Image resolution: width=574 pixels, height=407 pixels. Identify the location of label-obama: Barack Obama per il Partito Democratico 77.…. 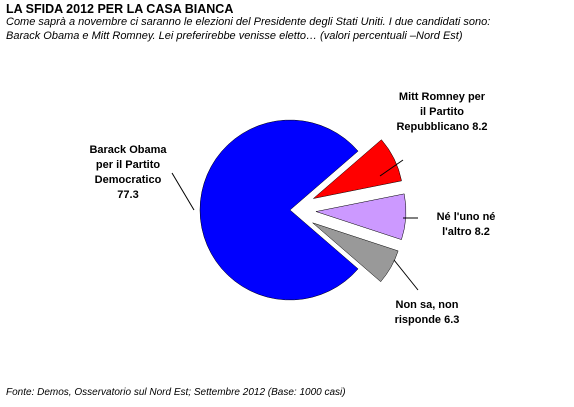
(128, 172).